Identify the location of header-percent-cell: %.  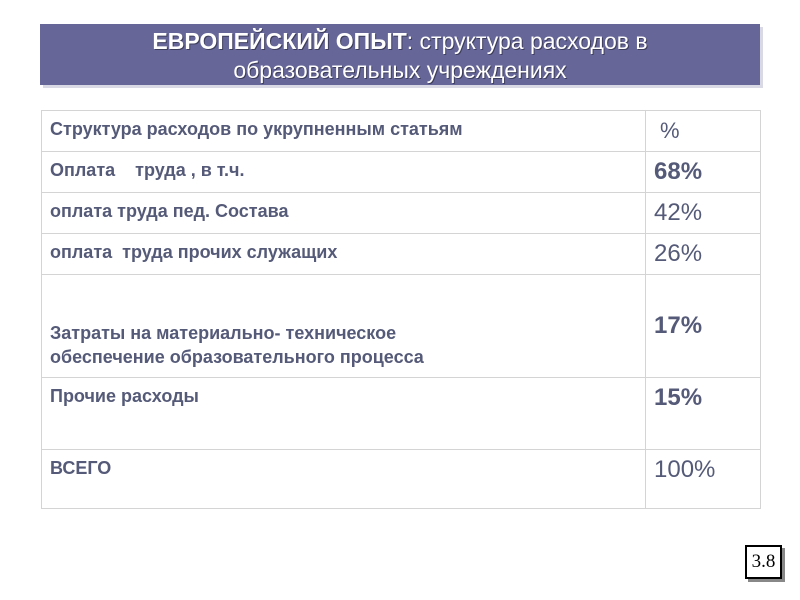
(703, 131).